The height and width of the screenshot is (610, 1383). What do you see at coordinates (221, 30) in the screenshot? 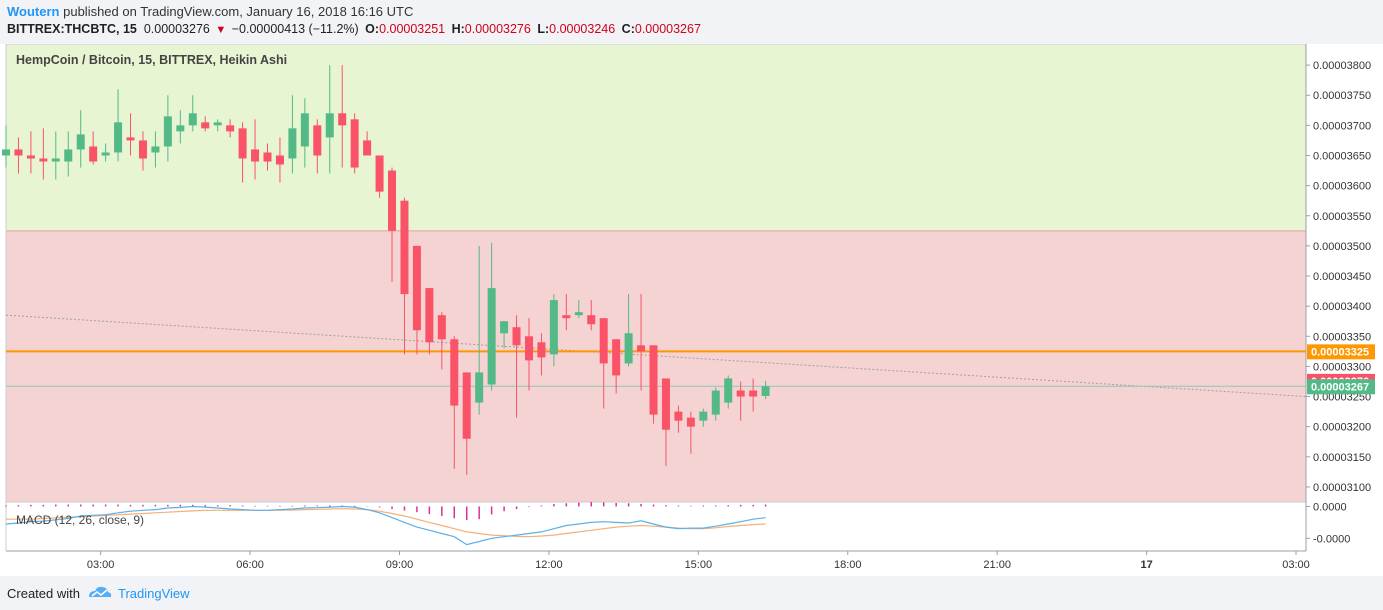
I see `down-triangle-icon: ▼` at bounding box center [221, 30].